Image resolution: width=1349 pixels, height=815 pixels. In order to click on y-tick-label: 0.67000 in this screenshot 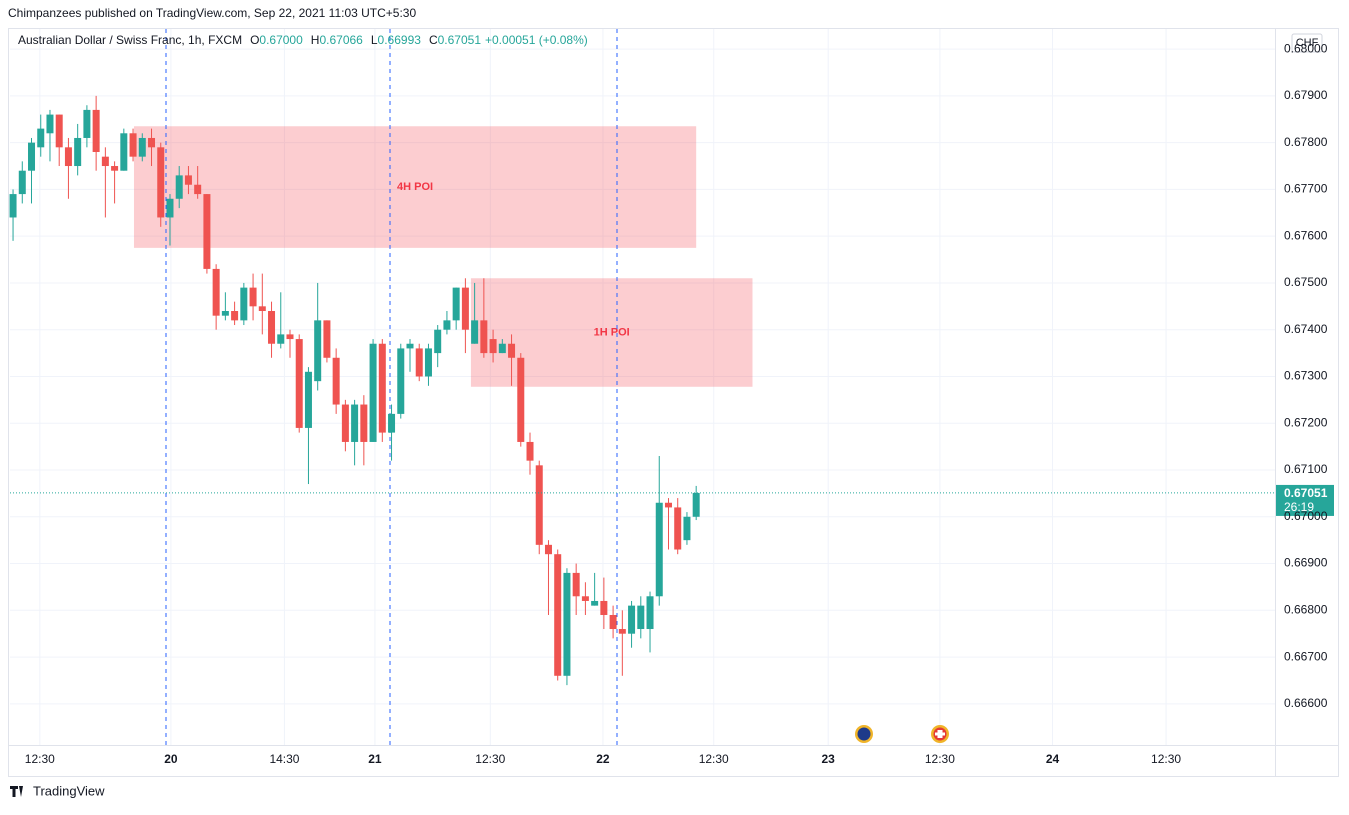, I will do `click(1306, 516)`.